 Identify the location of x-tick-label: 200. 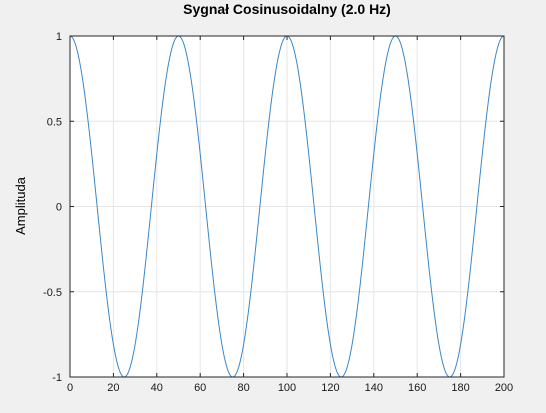
(504, 388).